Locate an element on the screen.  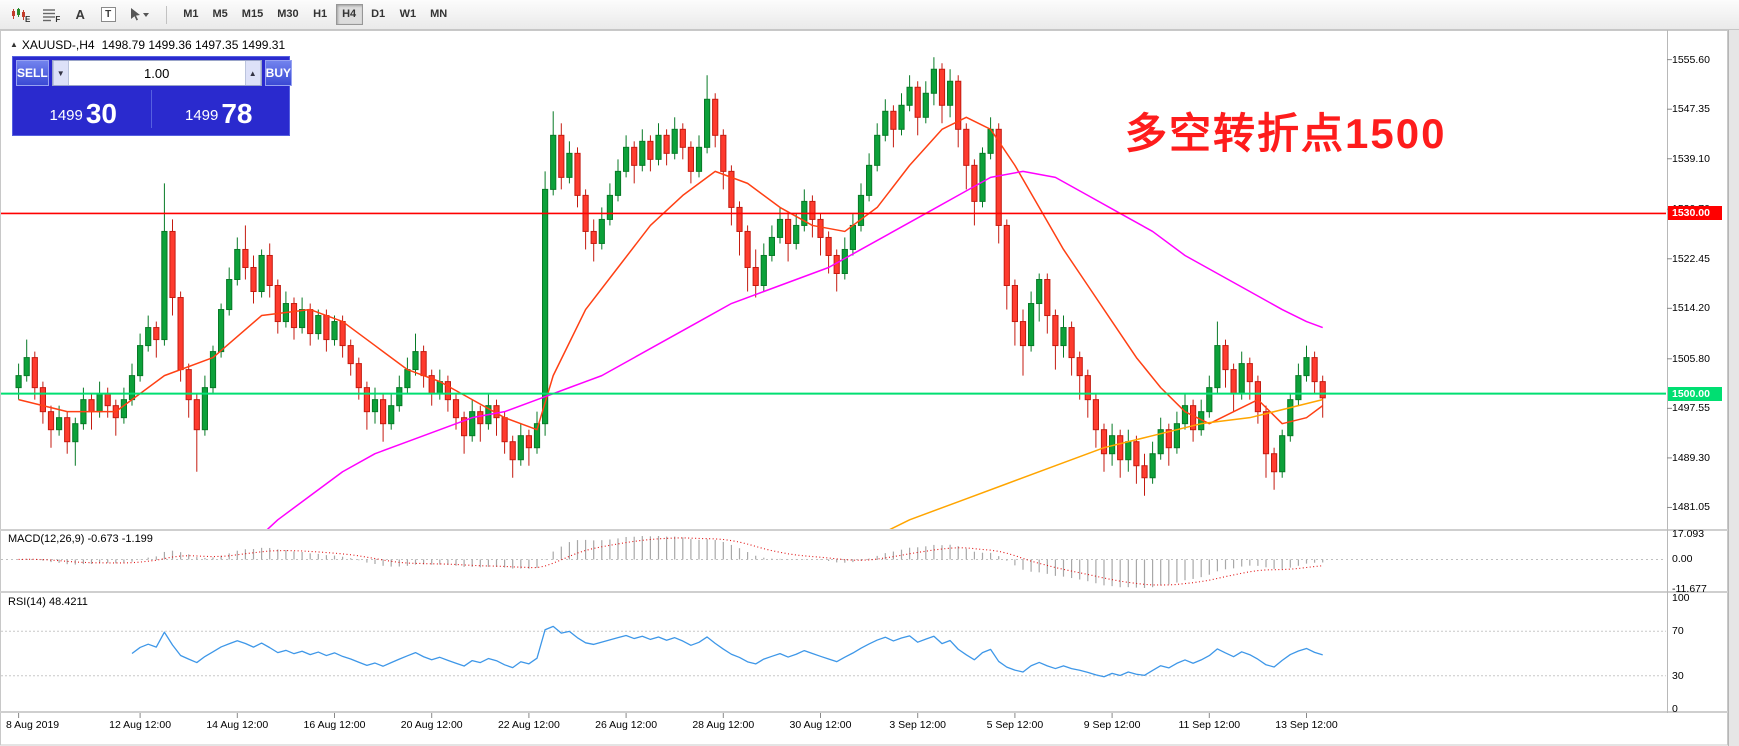
price-axis-label: 1489.30 is located at coordinates (1691, 457).